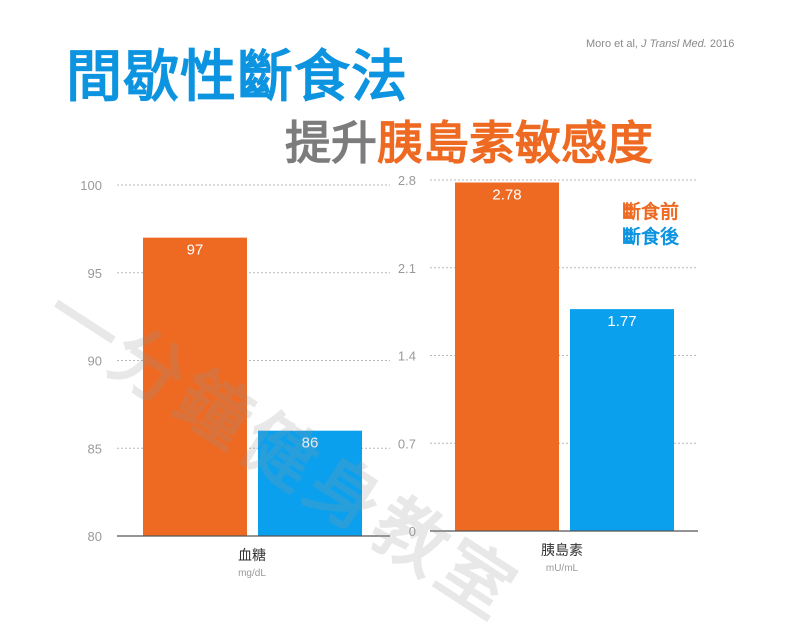 The image size is (800, 640). I want to click on glucose-tick-label: 95, so click(95, 273).